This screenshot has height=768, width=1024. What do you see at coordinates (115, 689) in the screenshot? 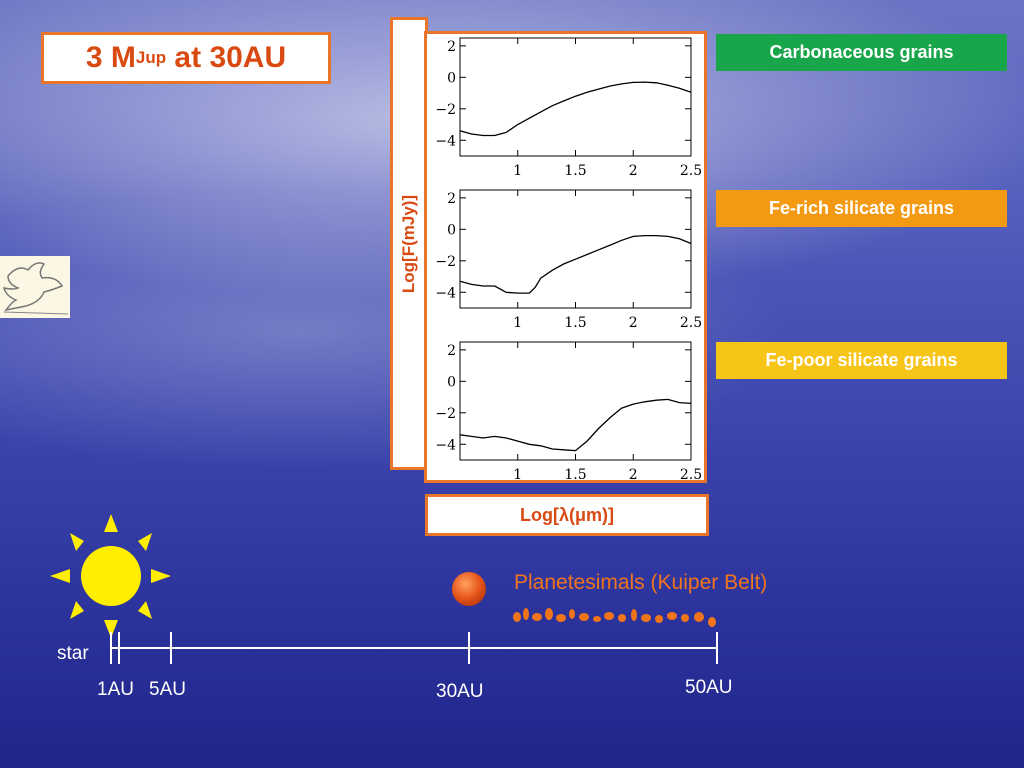
I see `label-1au: 1AU` at bounding box center [115, 689].